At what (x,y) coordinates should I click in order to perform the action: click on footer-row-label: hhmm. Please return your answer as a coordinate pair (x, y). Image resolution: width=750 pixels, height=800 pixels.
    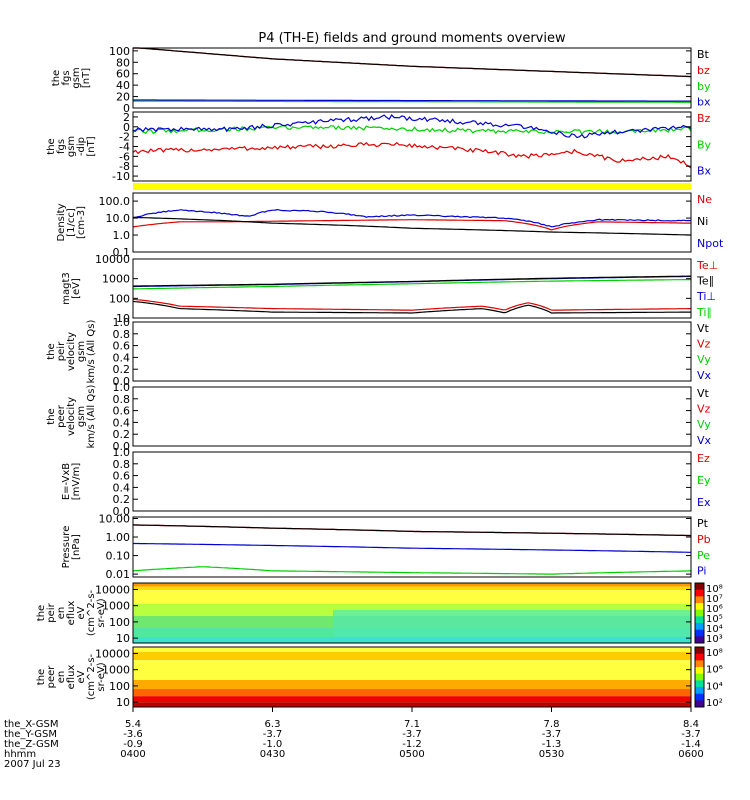
    Looking at the image, I should click on (20, 754).